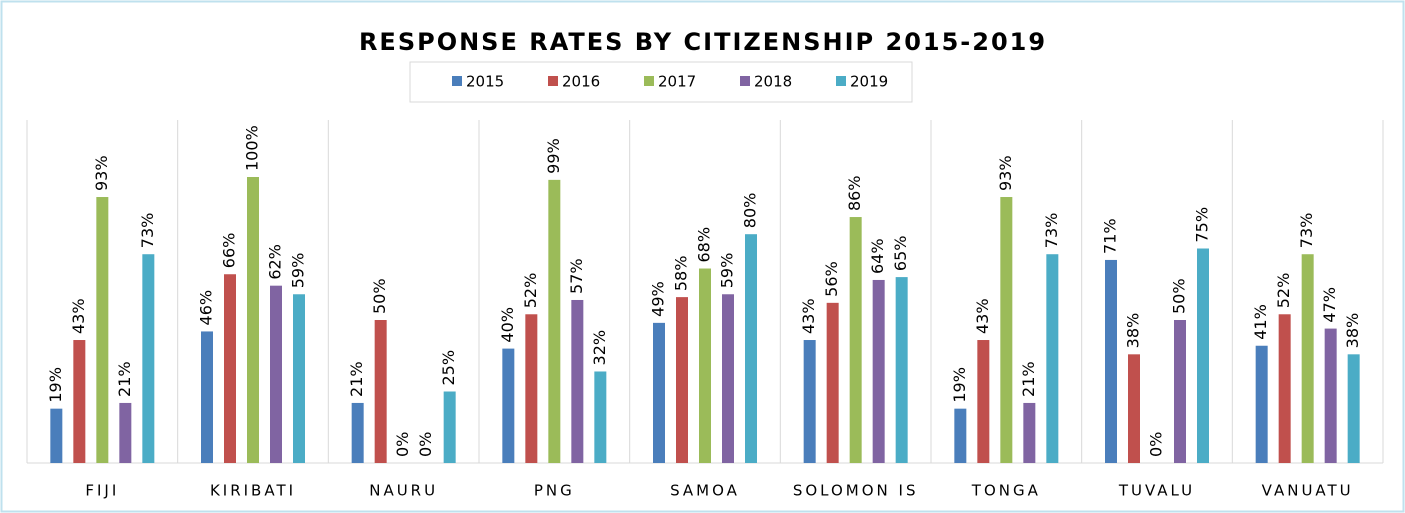 The height and width of the screenshot is (513, 1405). I want to click on value-label: 62%, so click(275, 262).